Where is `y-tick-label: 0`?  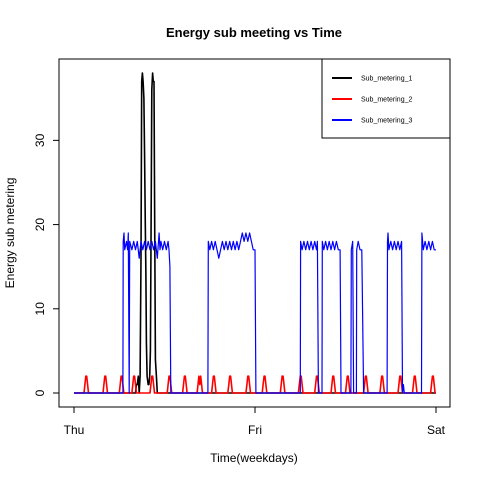
y-tick-label: 0 is located at coordinates (40, 392).